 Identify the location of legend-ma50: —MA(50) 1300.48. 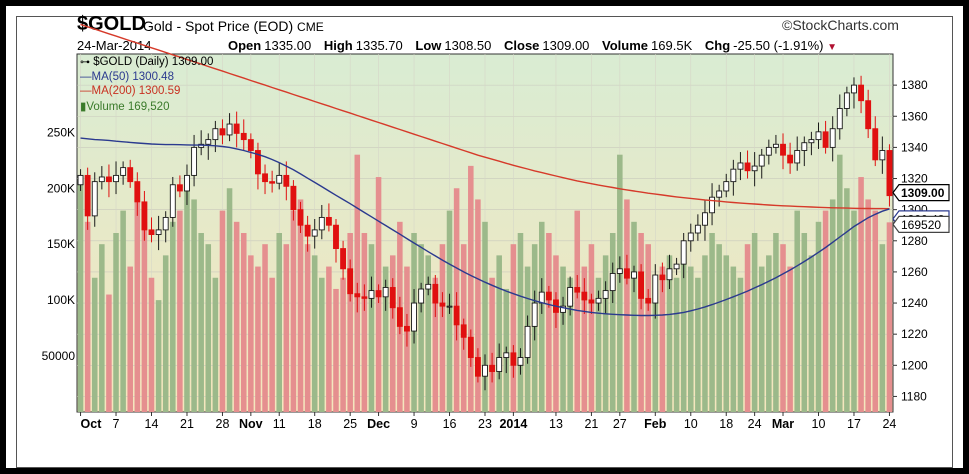
(127, 77).